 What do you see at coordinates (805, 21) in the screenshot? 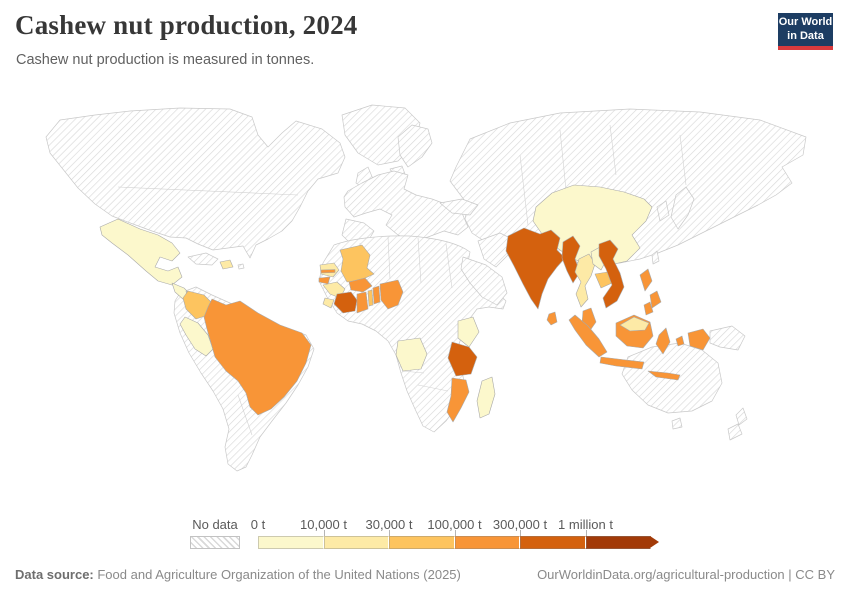
I see `owid-logo-line1: Our World` at bounding box center [805, 21].